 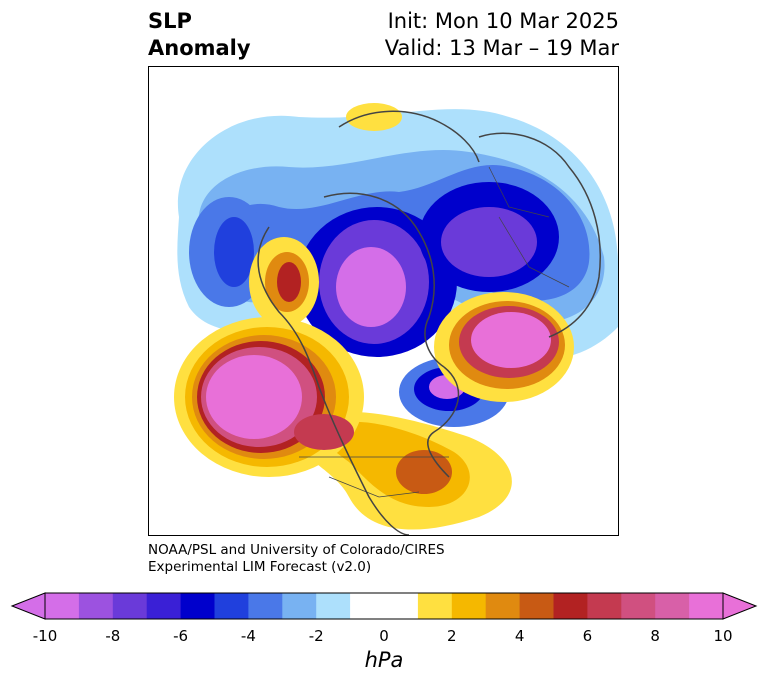 I want to click on colorbar-unit: hPa, so click(x=384, y=660).